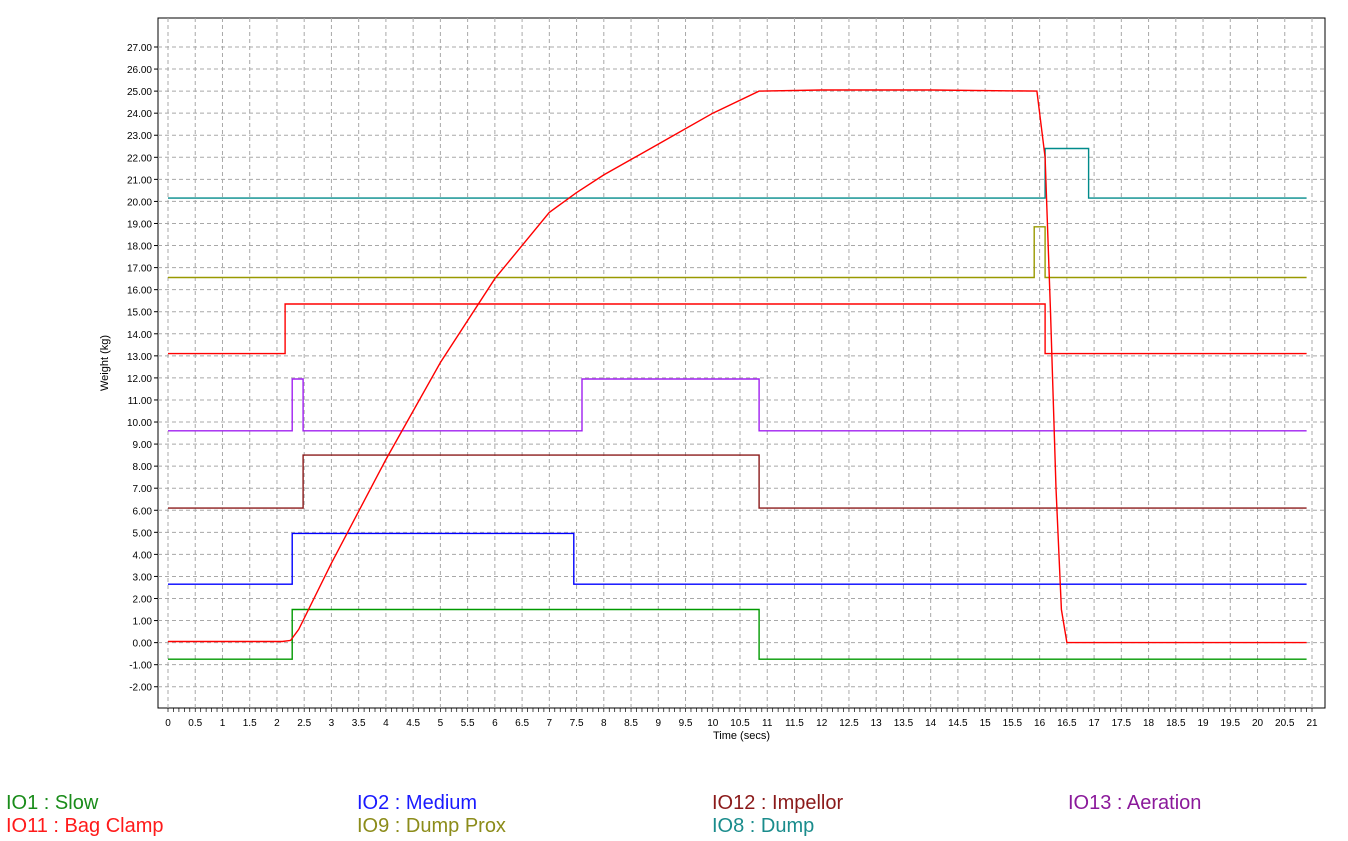 The image size is (1348, 841). I want to click on x-tick-label: 20, so click(1258, 723).